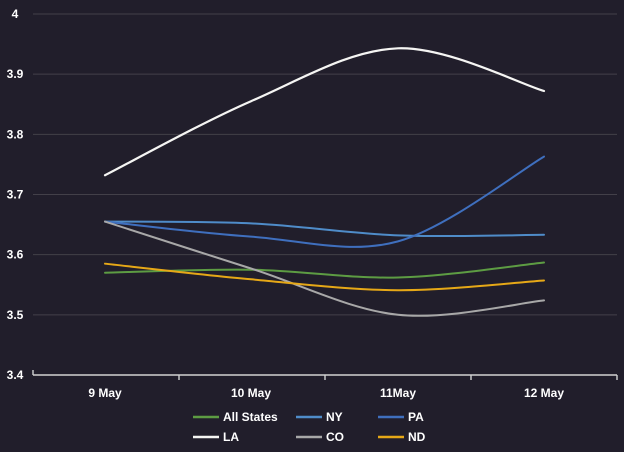 This screenshot has height=452, width=624. Describe the element at coordinates (251, 393) in the screenshot. I see `x-tick-label: 10 May` at that location.